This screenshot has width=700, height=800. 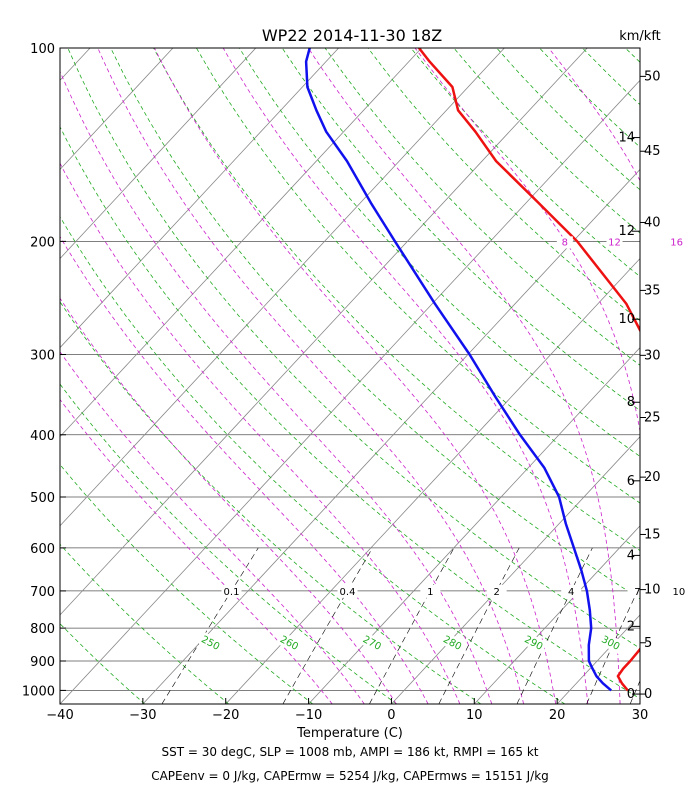 I want to click on x-tick-label: 0, so click(x=391, y=715).